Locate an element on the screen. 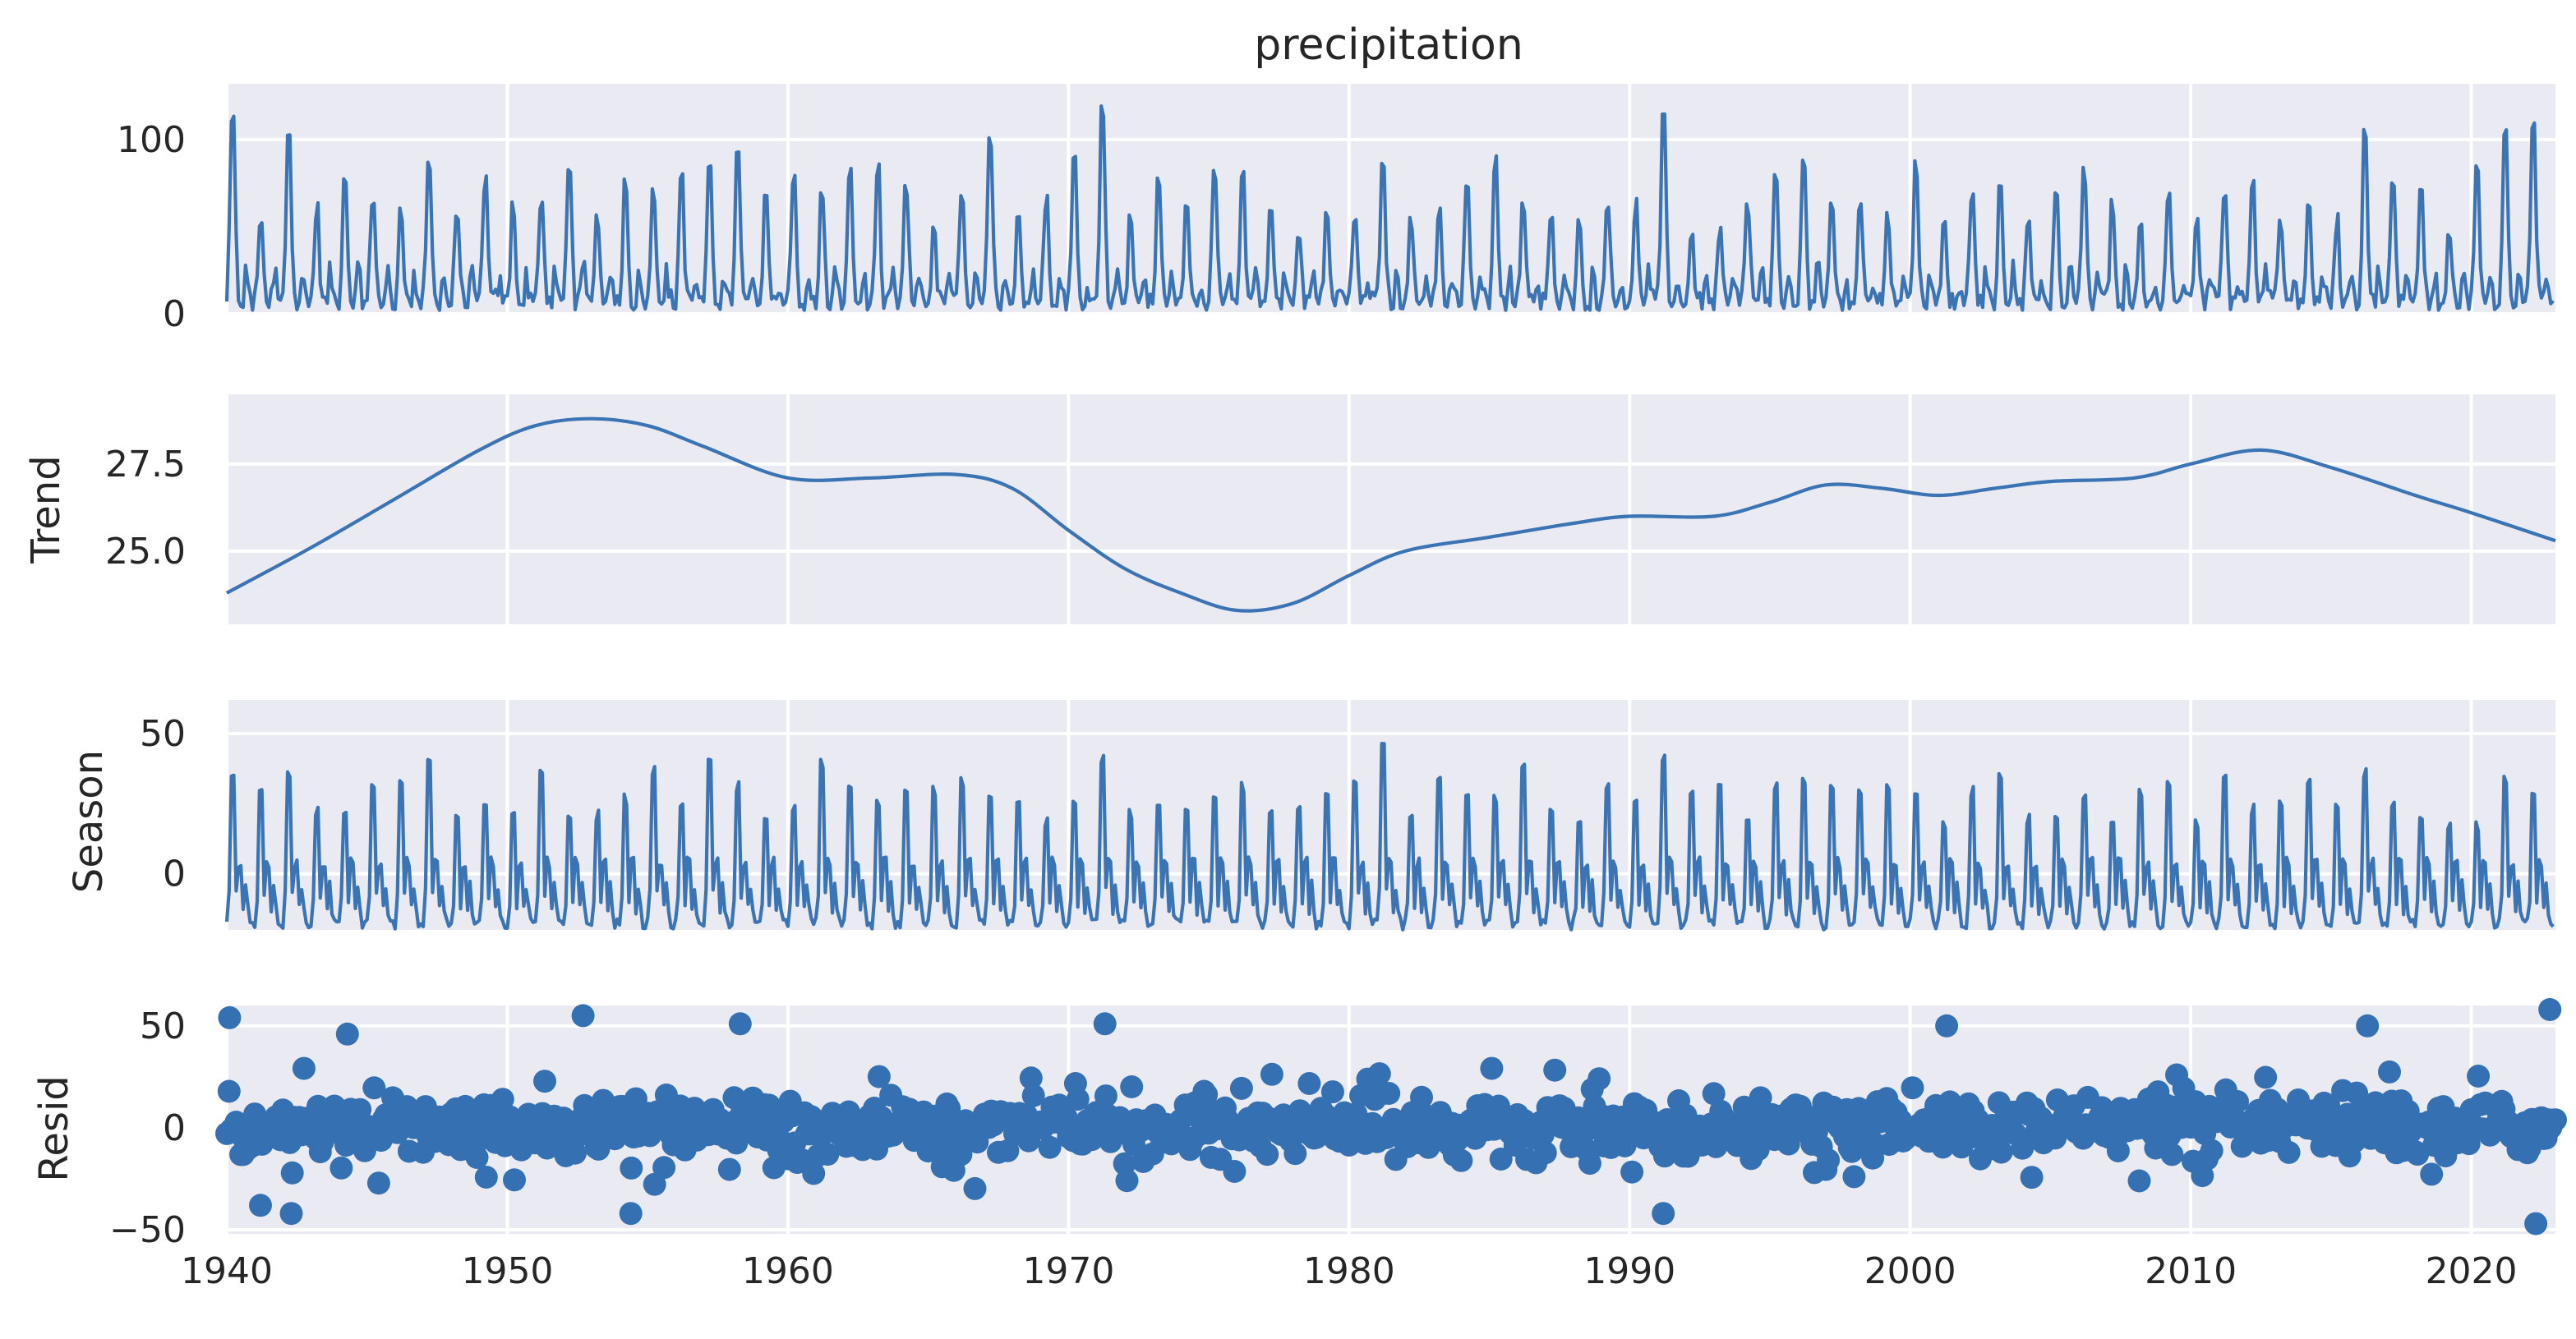 The image size is (2576, 1339). x-tick-label-1970: 1970 is located at coordinates (1068, 1271).